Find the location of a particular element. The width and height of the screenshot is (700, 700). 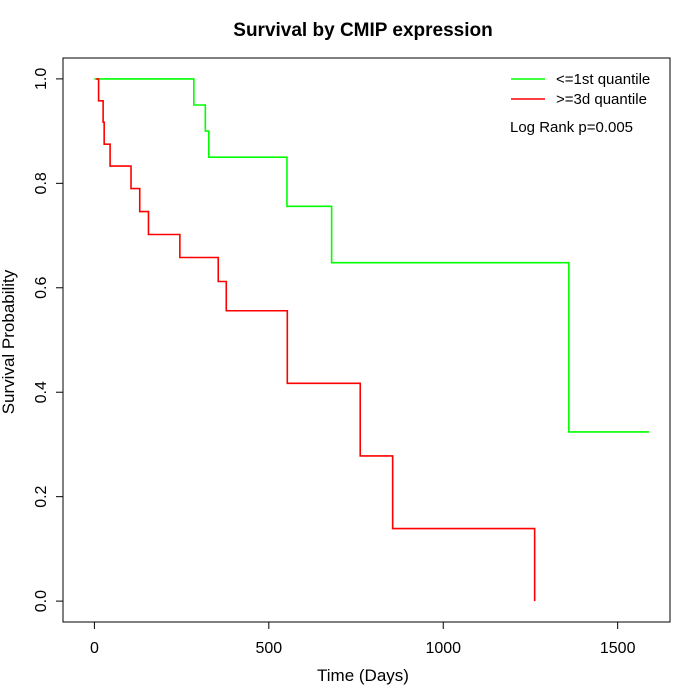

legend: <=1st quantile >=3d quantile is located at coordinates (580, 89).